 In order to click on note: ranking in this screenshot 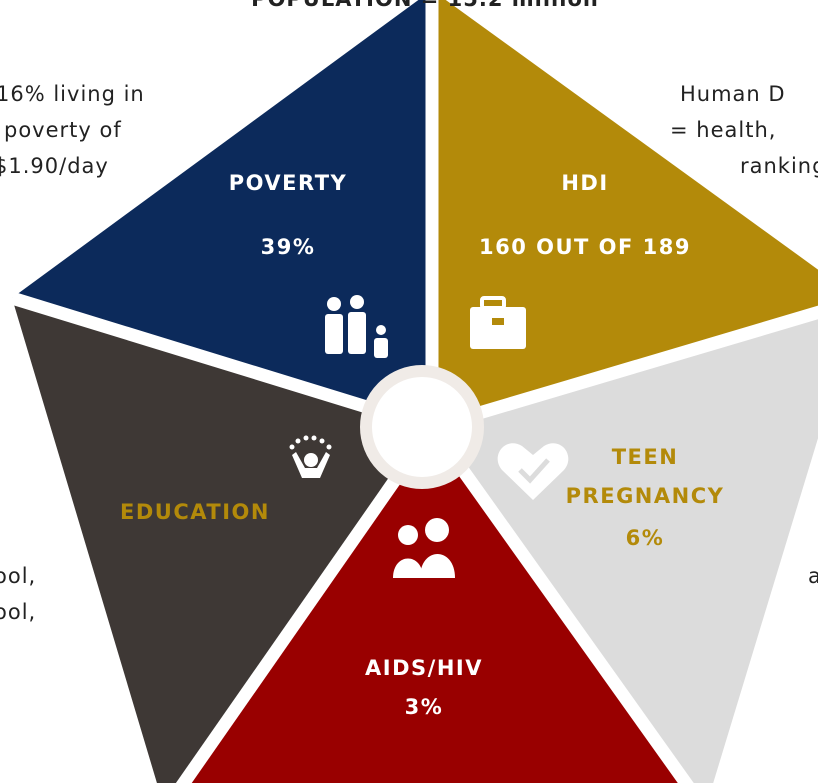, I will do `click(779, 166)`.